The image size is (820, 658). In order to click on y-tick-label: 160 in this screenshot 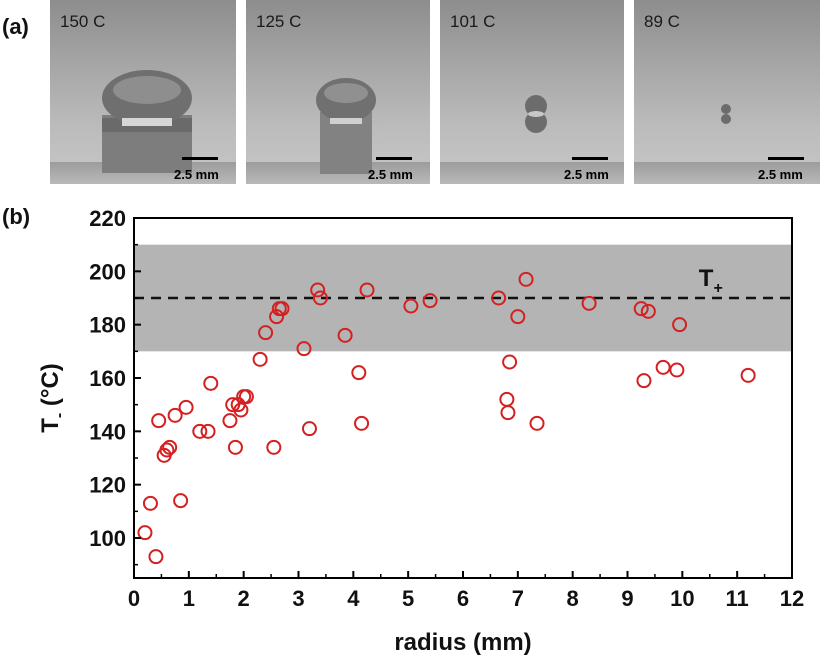, I will do `click(107, 378)`.